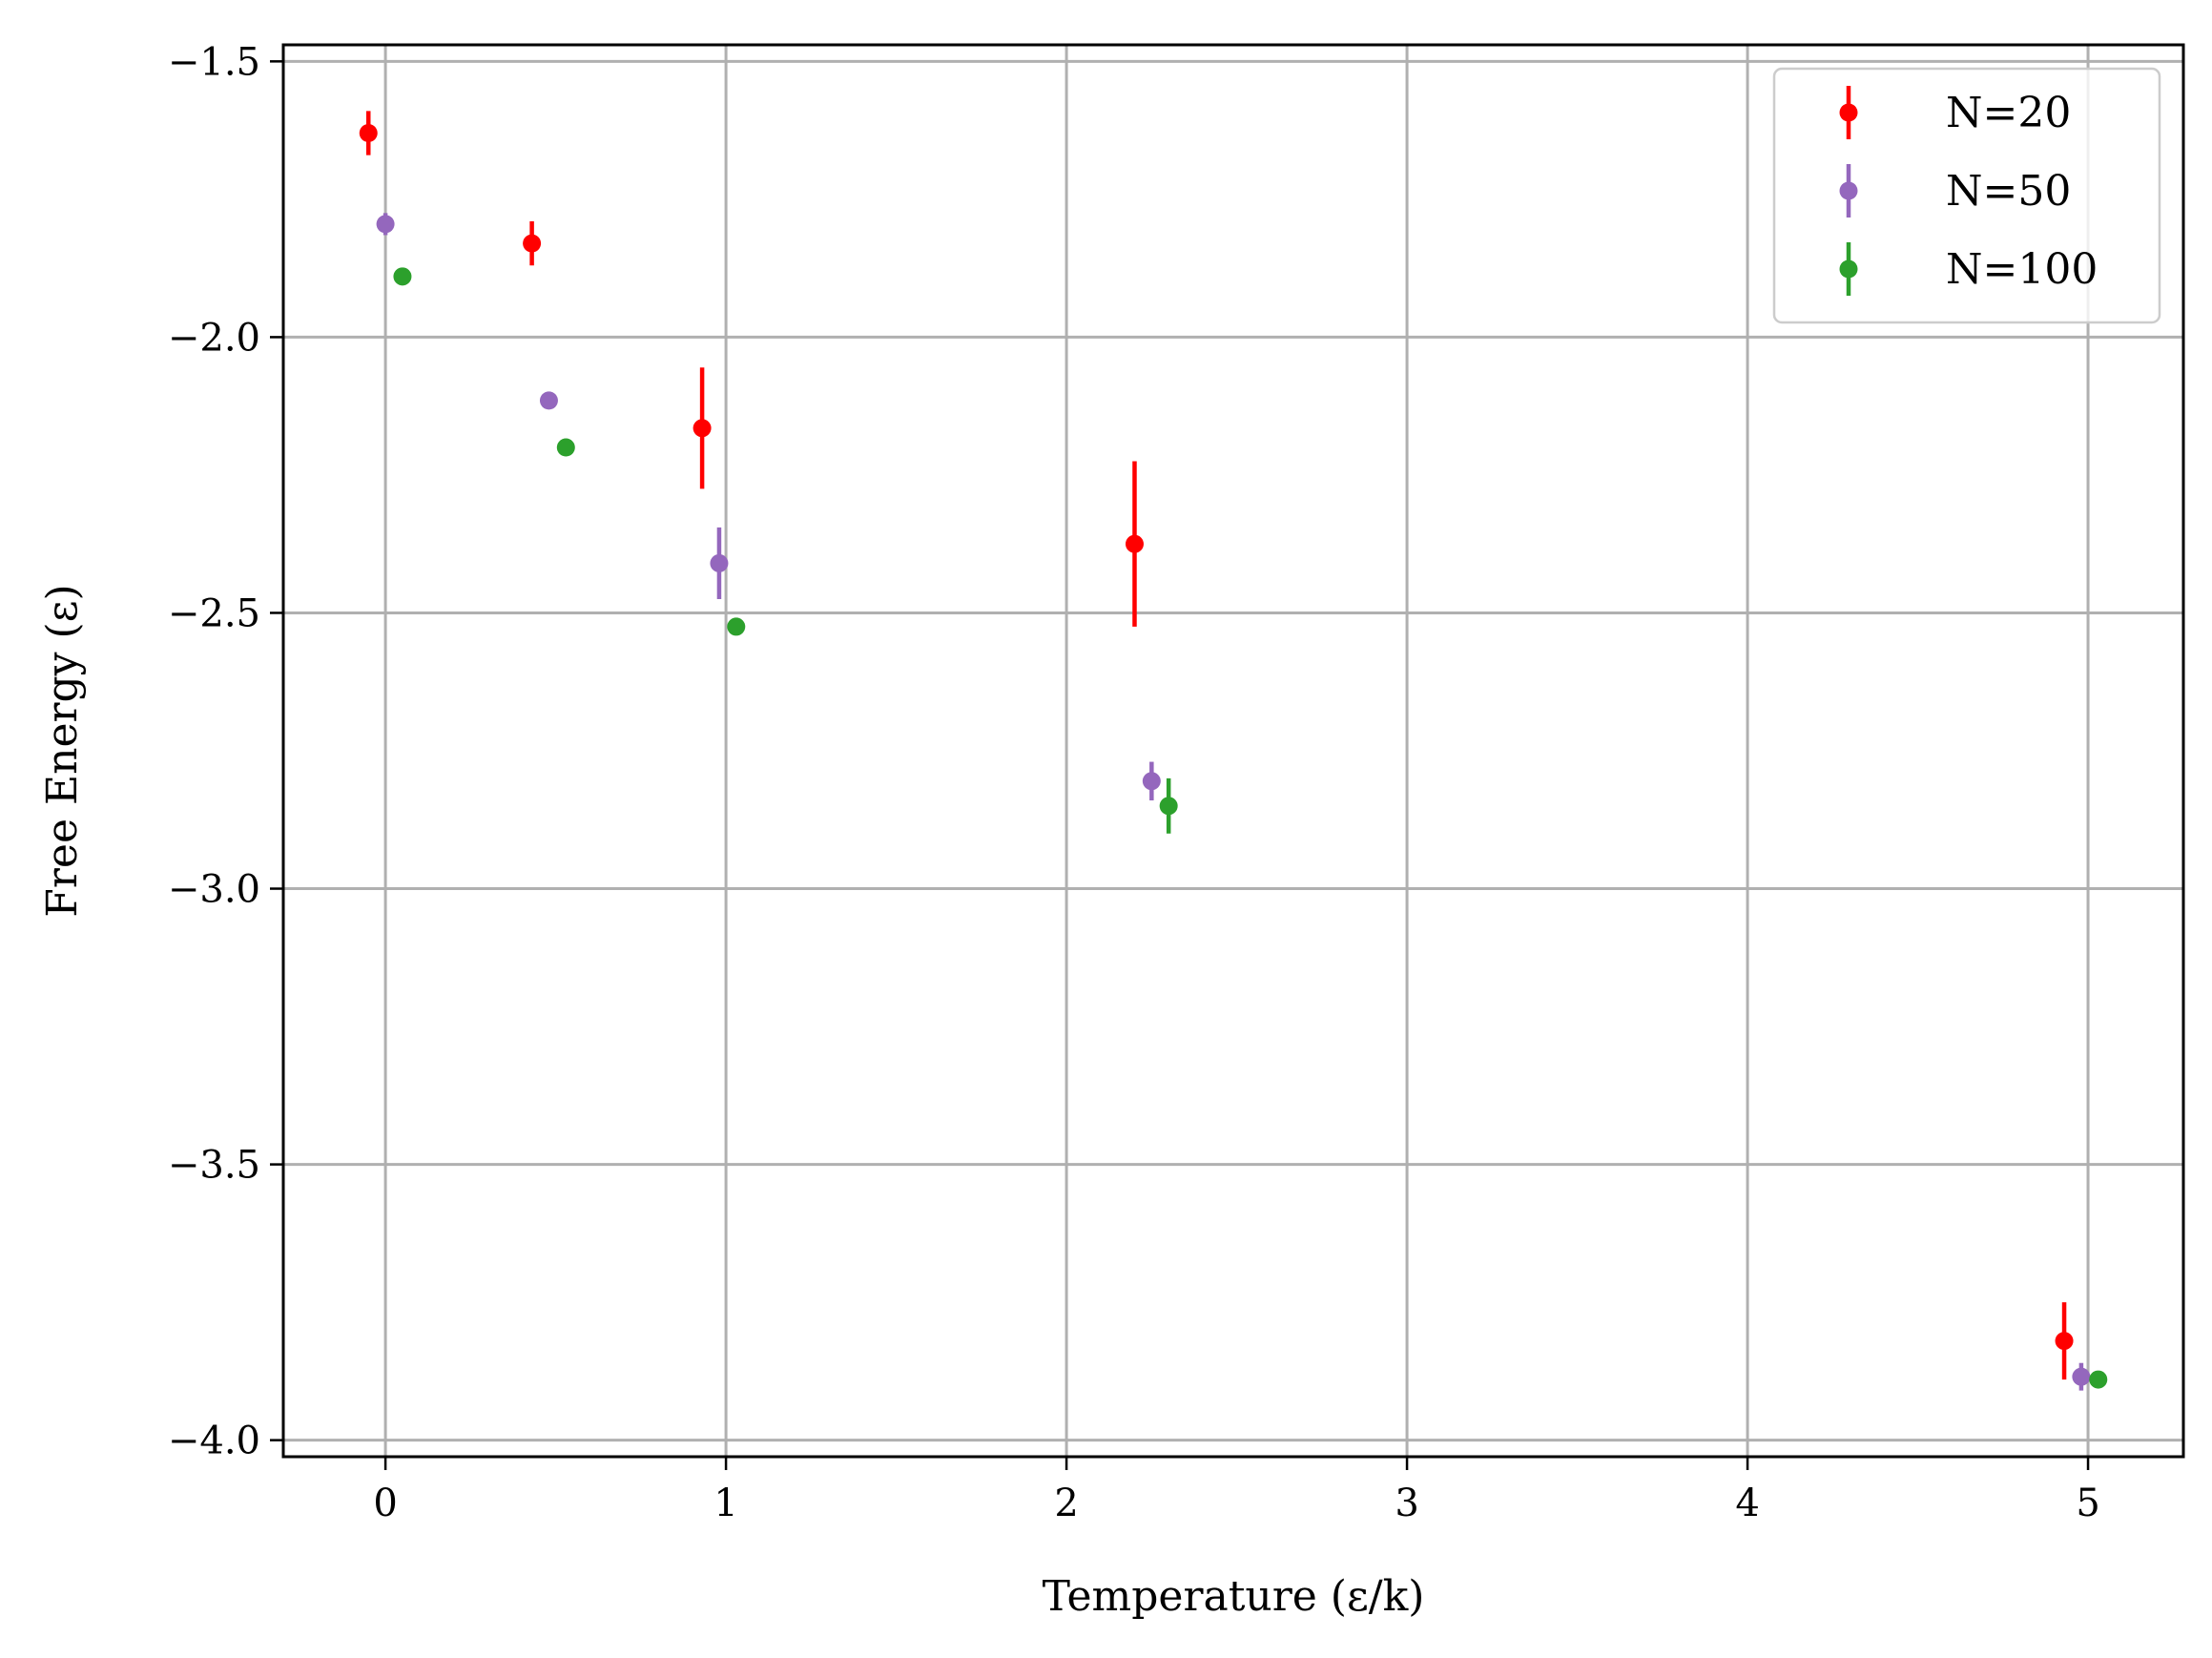 Image resolution: width=2212 pixels, height=1658 pixels. I want to click on x-tick-label: 2, so click(1066, 1503).